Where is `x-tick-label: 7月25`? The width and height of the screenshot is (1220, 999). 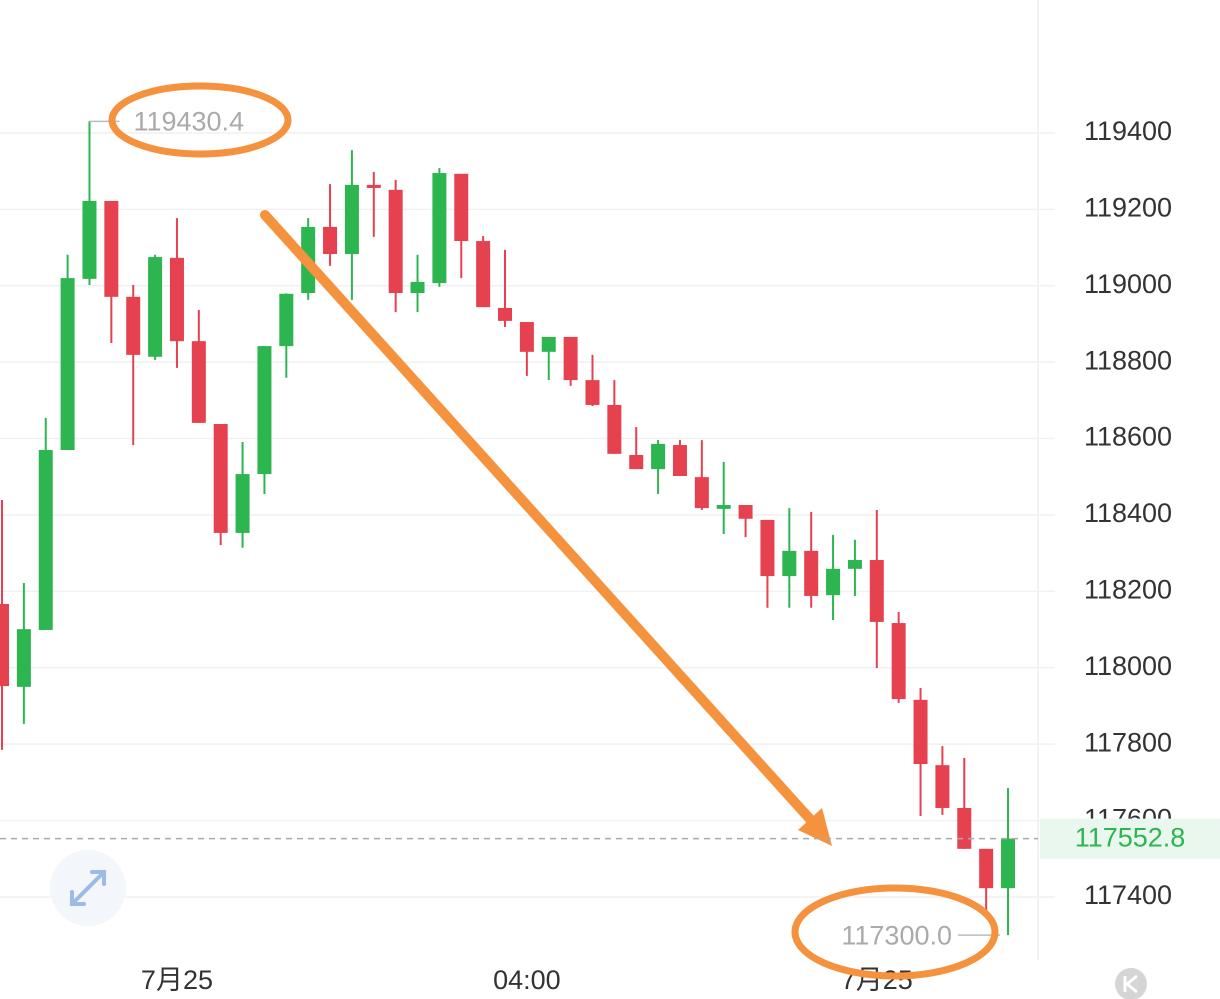
x-tick-label: 7月25 is located at coordinates (177, 980).